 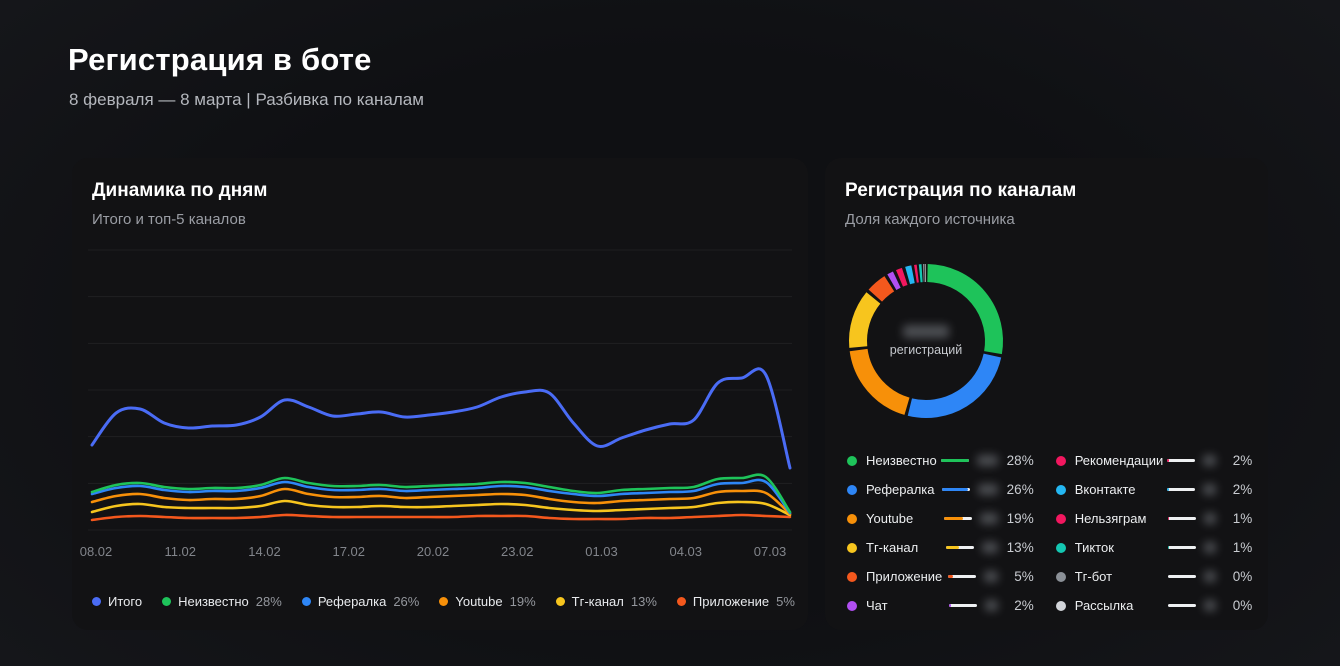 I want to click on legend-label: Тг-бот, so click(x=1093, y=576).